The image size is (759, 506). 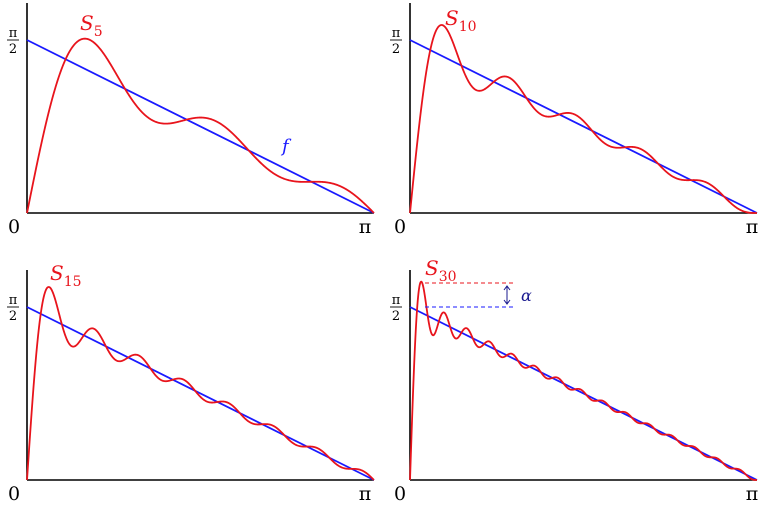 What do you see at coordinates (507, 302) in the screenshot?
I see `overshoot-arrow-head-down` at bounding box center [507, 302].